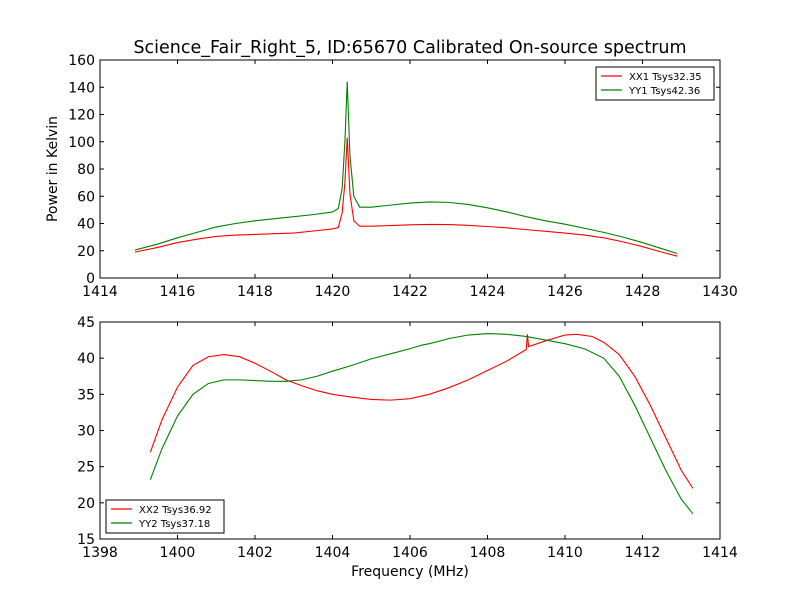 This screenshot has width=800, height=600. I want to click on x-tick-label: 1398, so click(100, 553).